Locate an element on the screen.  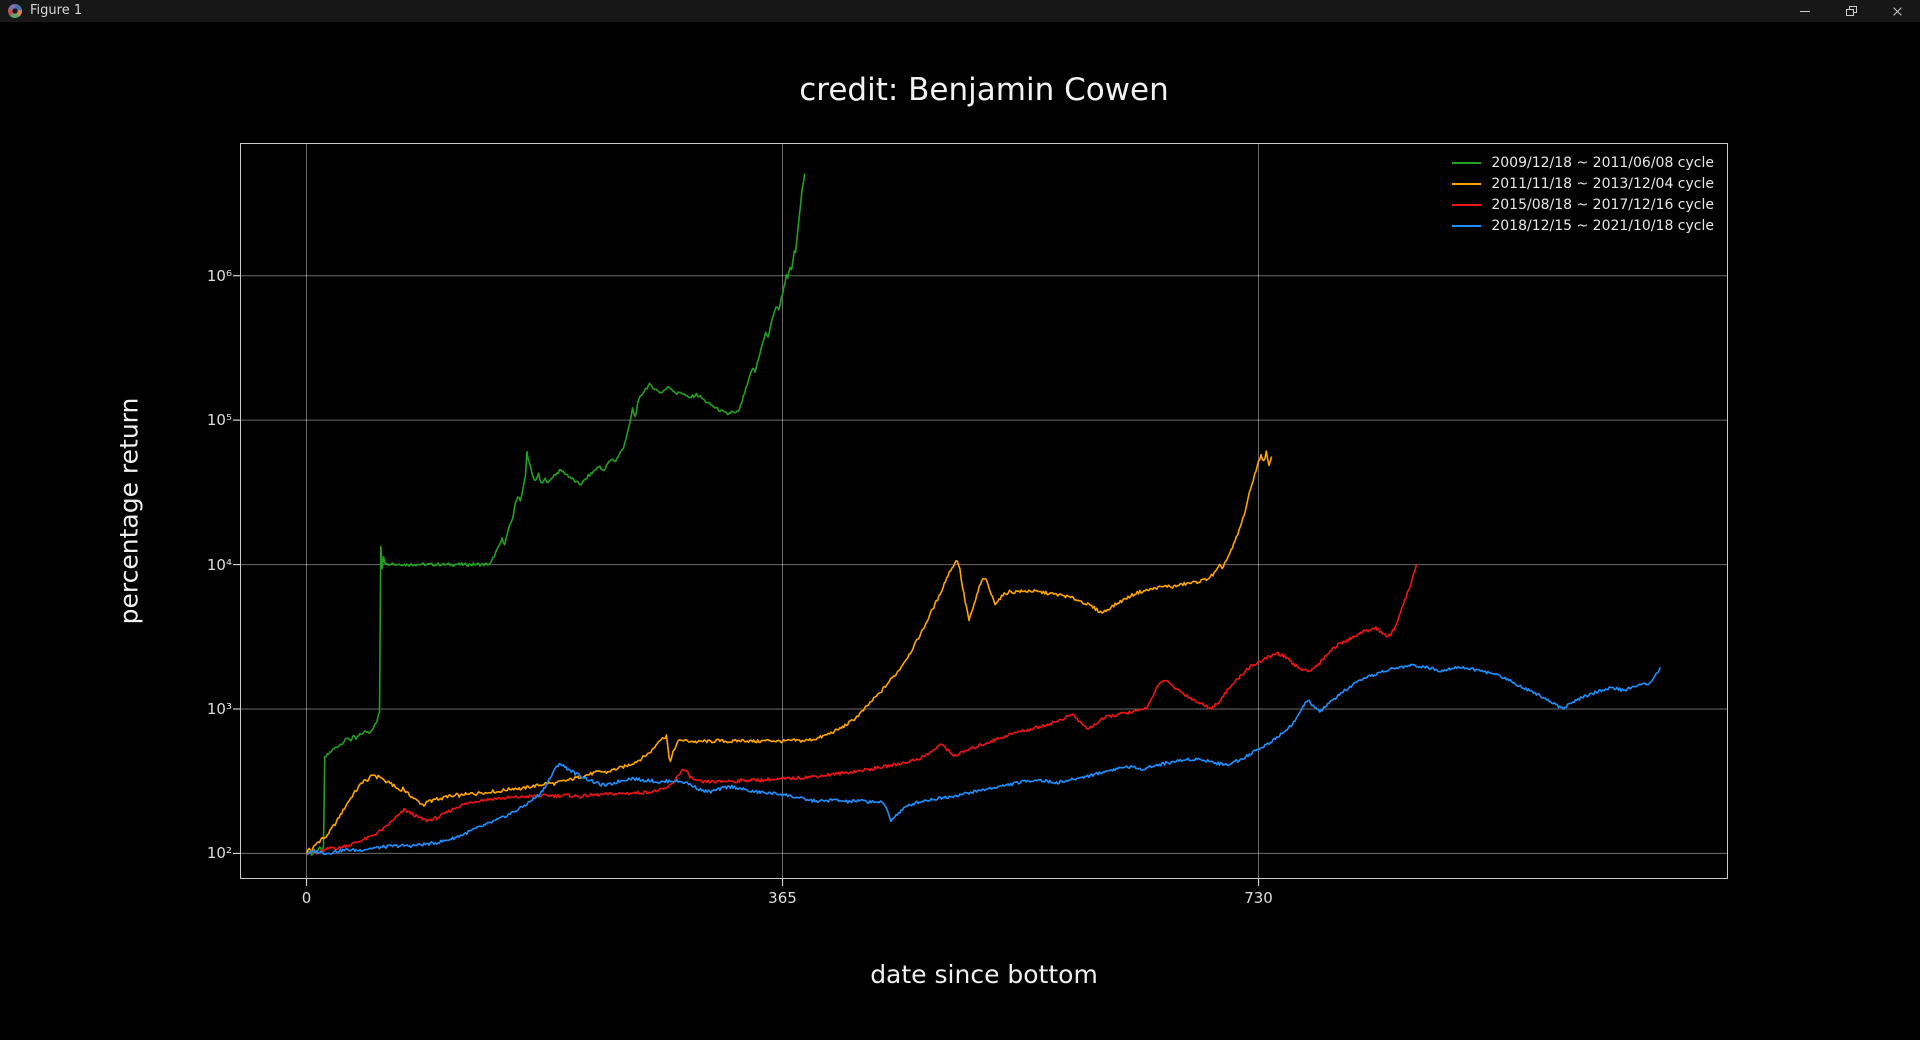
window-controls is located at coordinates (1851, 11).